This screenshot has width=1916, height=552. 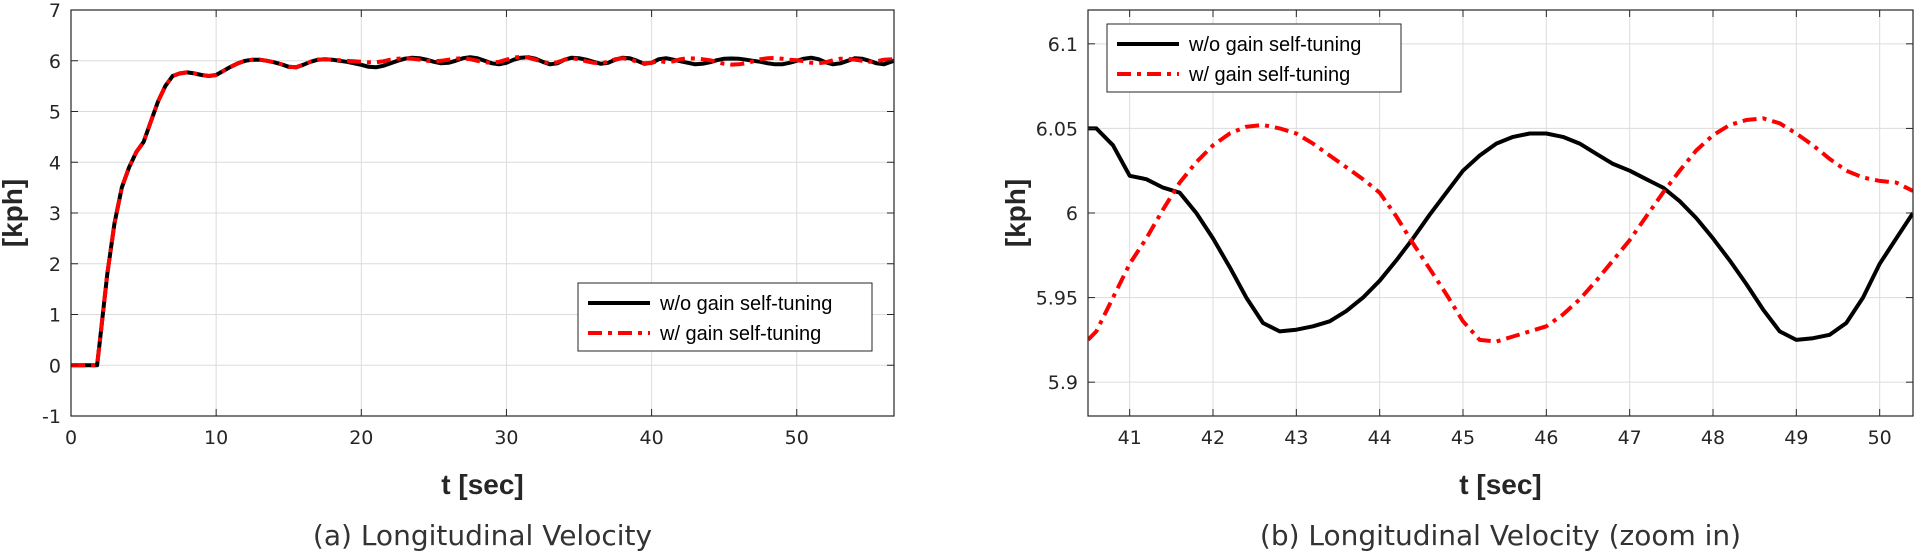 What do you see at coordinates (55, 214) in the screenshot?
I see `y-tick-label: 3` at bounding box center [55, 214].